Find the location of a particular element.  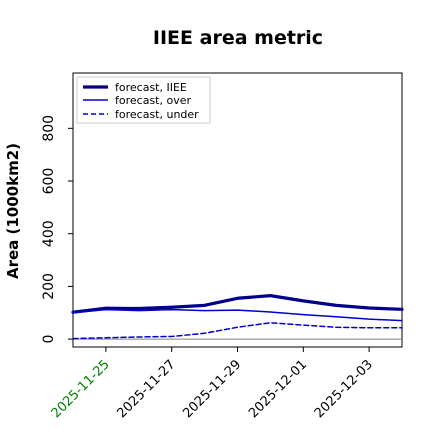

series-layer is located at coordinates (237, 317).